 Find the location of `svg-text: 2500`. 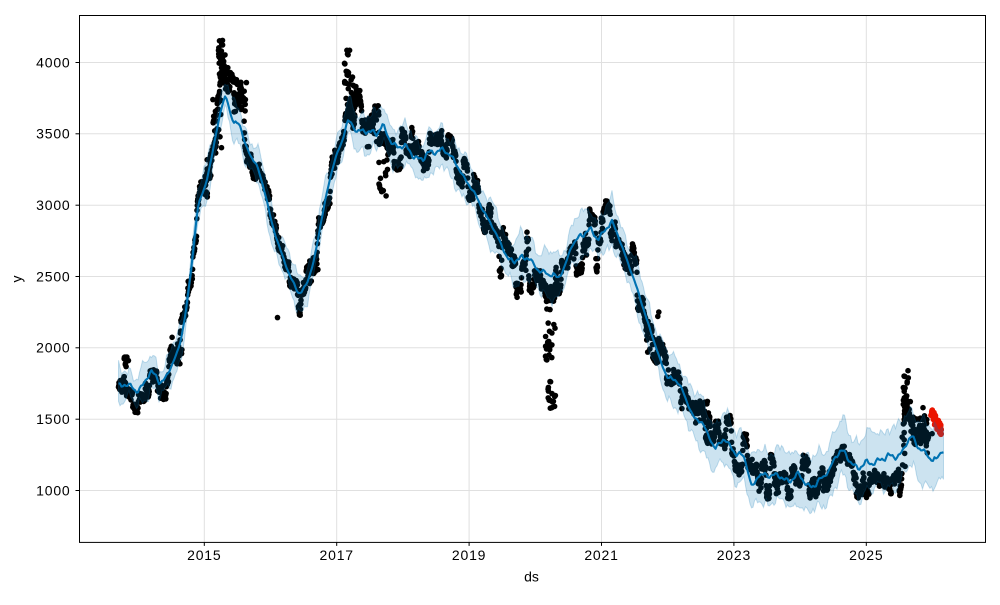

svg-text: 2500 is located at coordinates (53, 276).